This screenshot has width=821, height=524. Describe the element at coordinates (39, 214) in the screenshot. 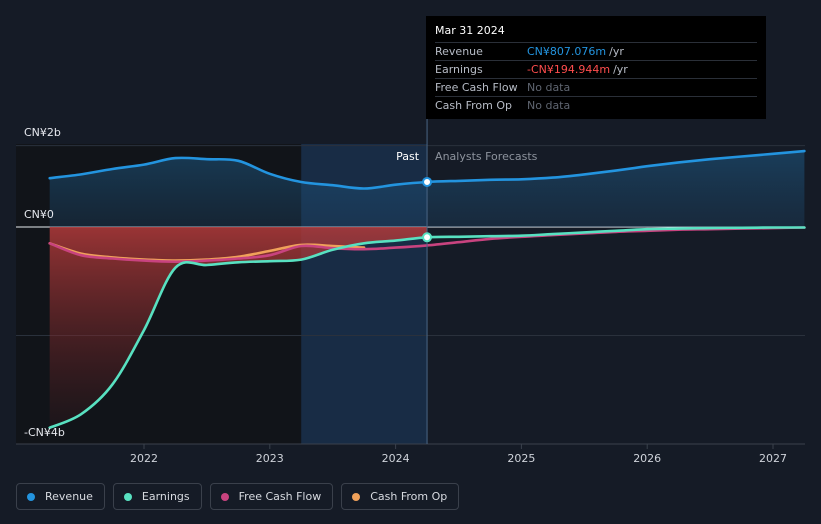

I see `y-tick-label: CN¥0` at that location.